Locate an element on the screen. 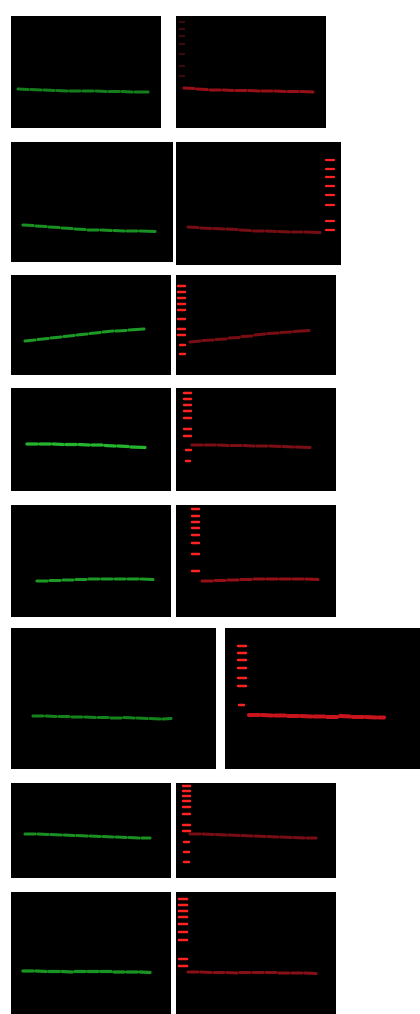 The image size is (420, 1014). blot-6-green is located at coordinates (113, 698).